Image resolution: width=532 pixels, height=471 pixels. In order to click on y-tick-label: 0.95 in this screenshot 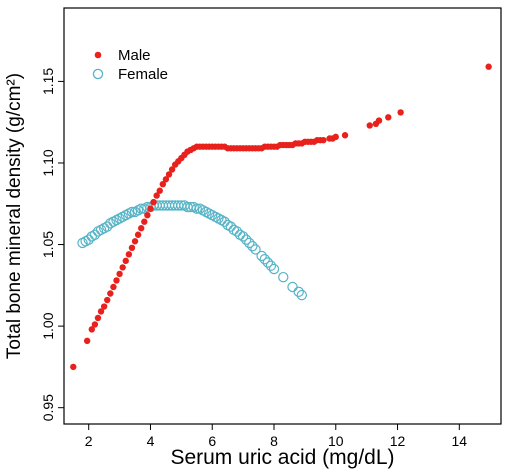, I will do `click(48, 407)`.